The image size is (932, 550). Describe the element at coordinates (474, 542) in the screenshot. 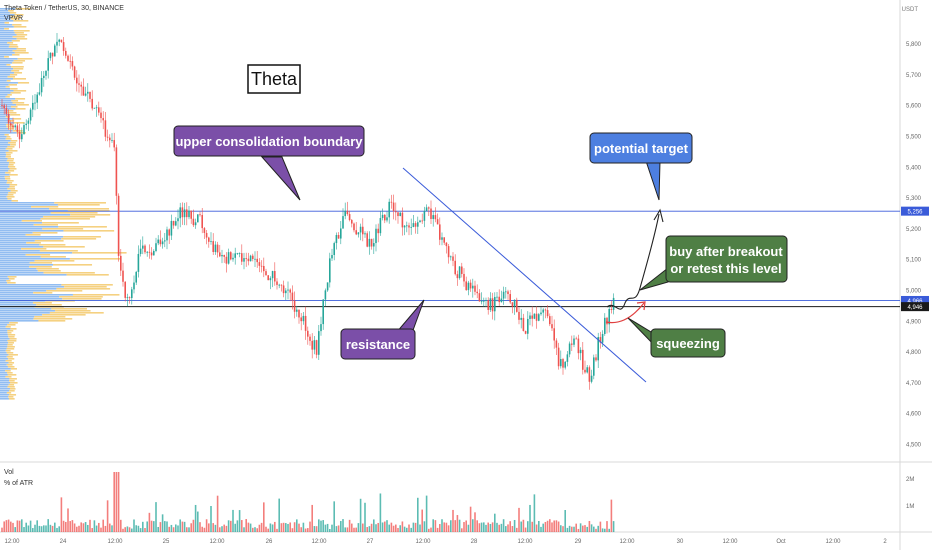

I see `x-tick-label: 28` at that location.